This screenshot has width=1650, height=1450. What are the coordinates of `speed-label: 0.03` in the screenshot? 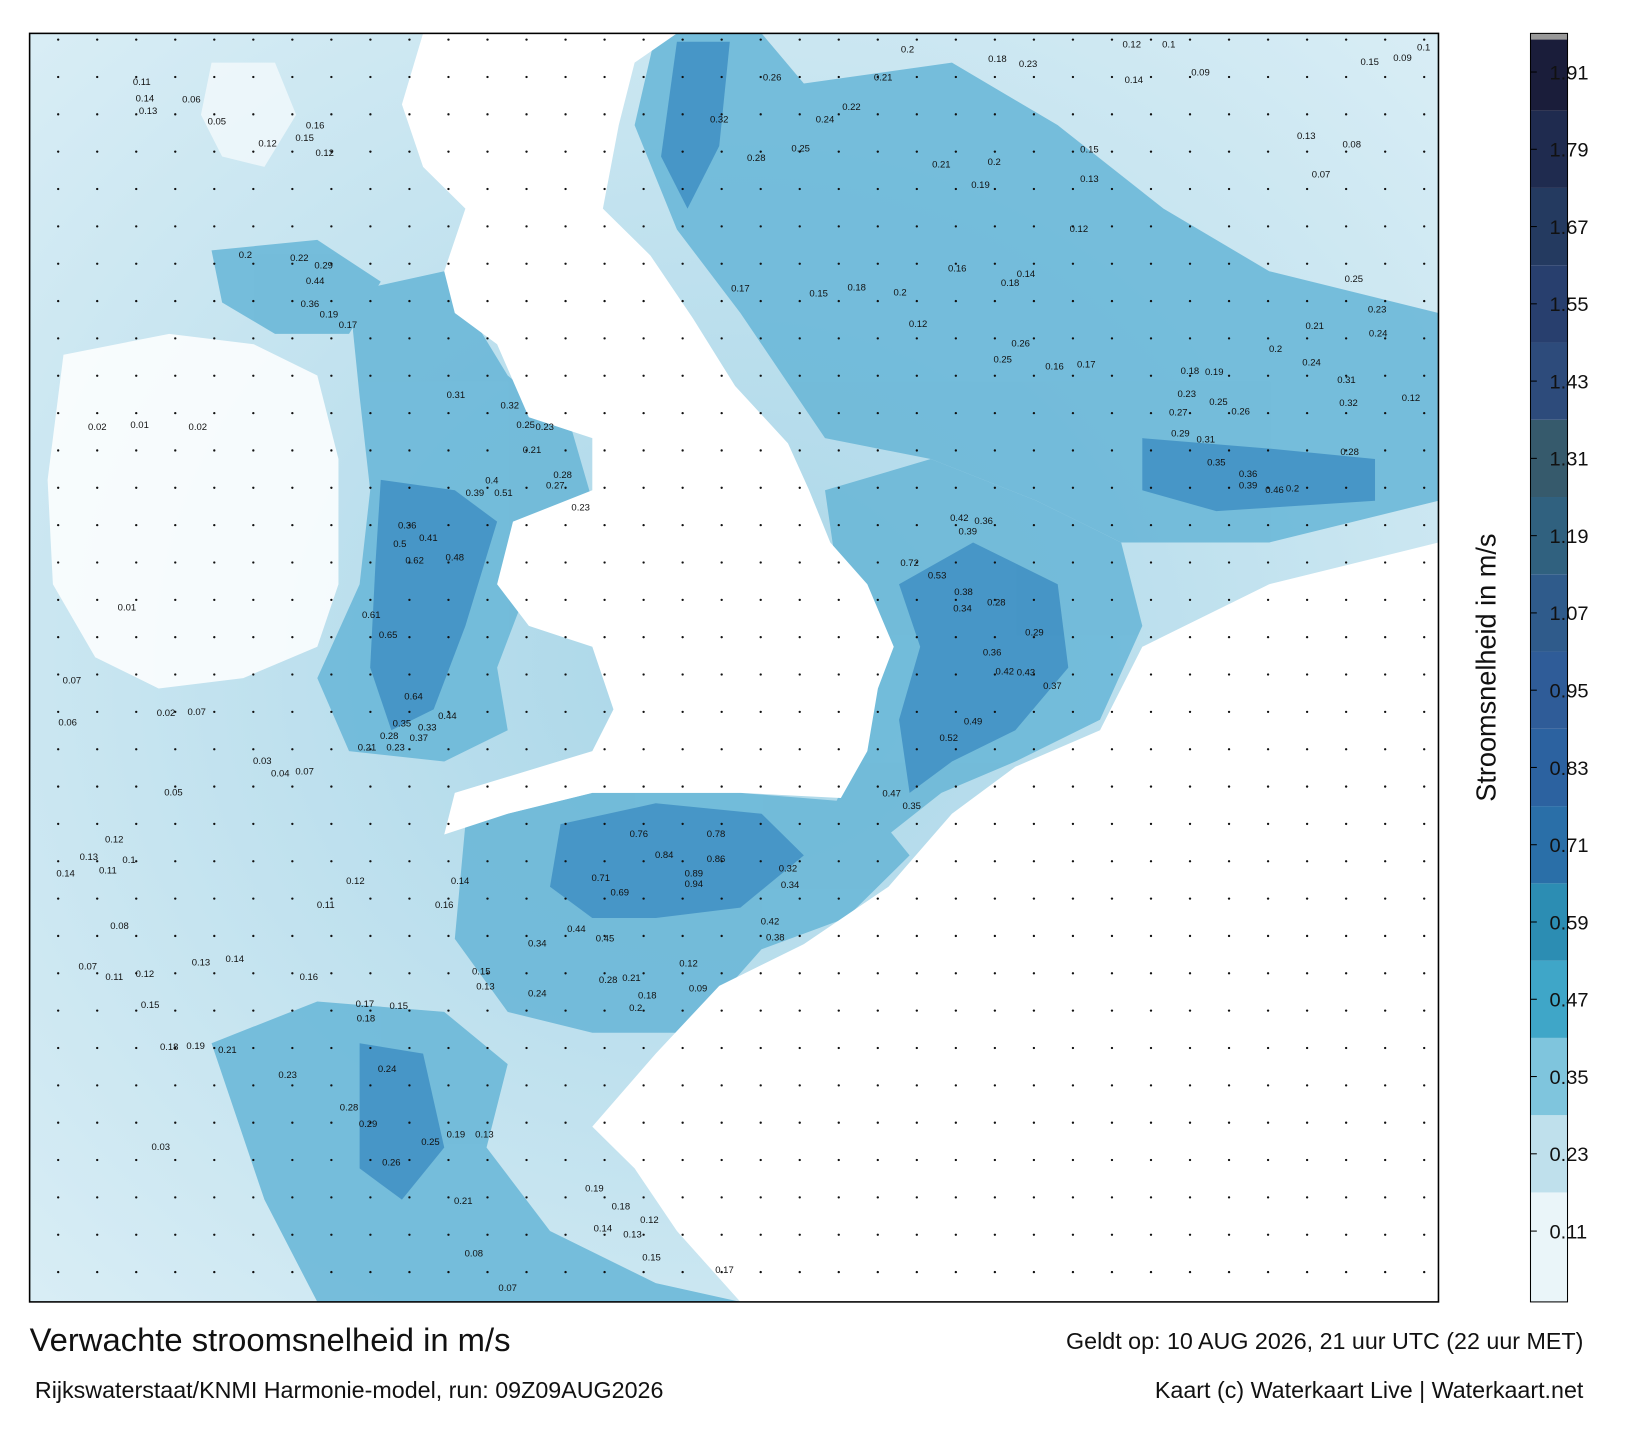 It's located at (161, 1147).